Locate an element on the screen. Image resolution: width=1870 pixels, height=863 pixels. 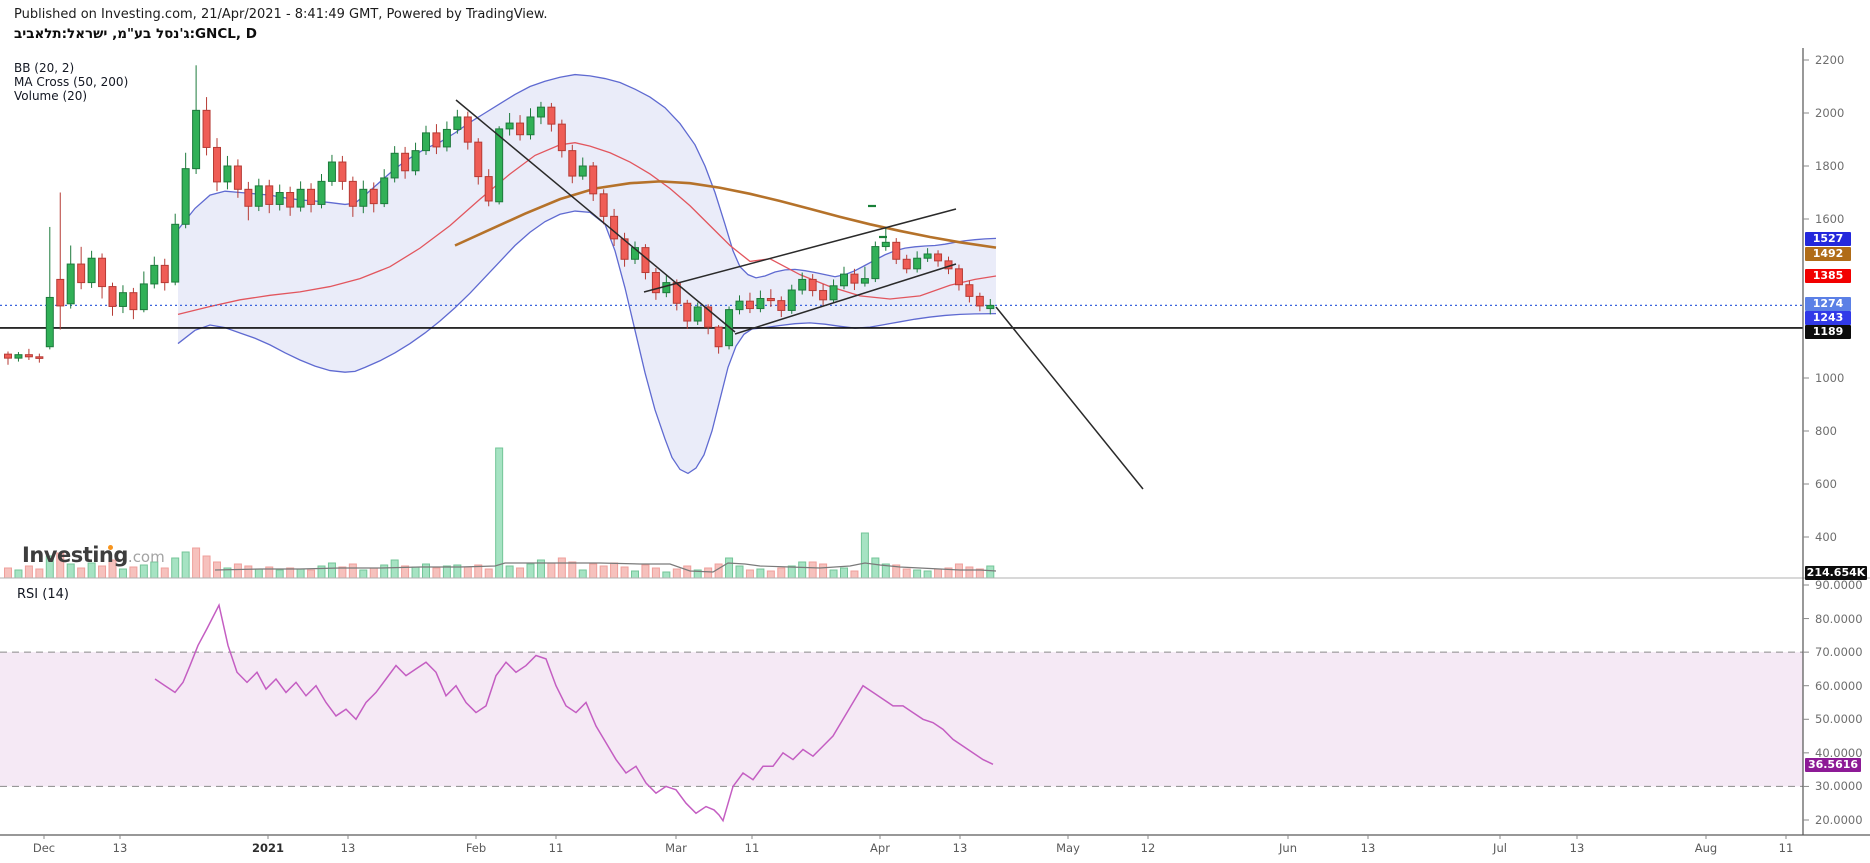
rsi-tick-label: 40.0000 is located at coordinates (1839, 752).